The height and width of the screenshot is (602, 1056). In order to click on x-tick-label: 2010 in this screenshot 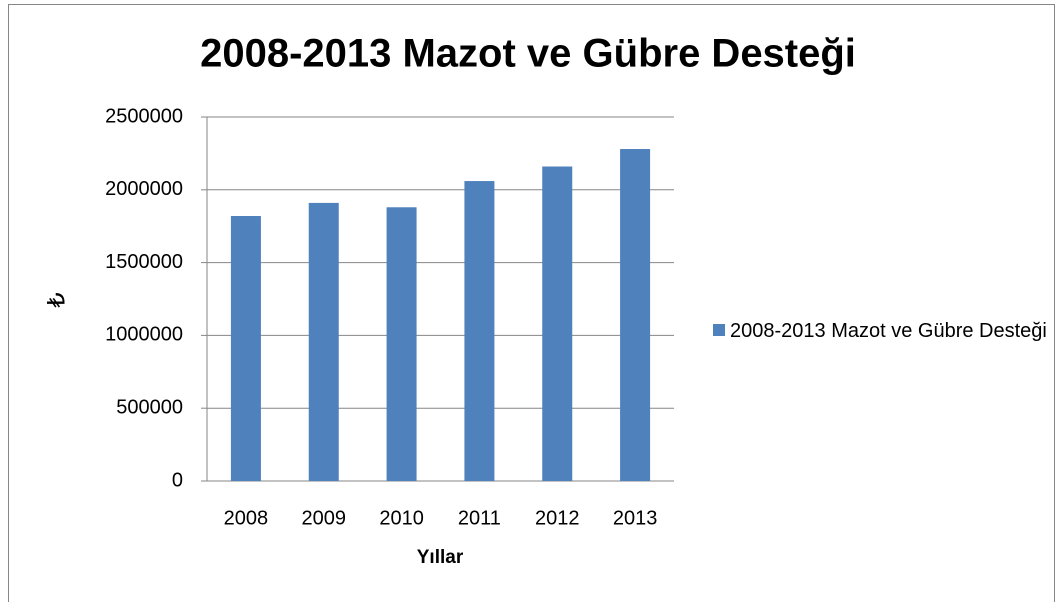, I will do `click(401, 518)`.